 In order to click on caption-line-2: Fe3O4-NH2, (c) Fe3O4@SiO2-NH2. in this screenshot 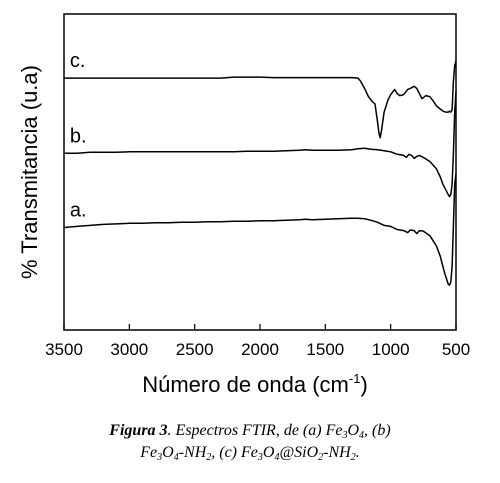, I will do `click(250, 453)`.